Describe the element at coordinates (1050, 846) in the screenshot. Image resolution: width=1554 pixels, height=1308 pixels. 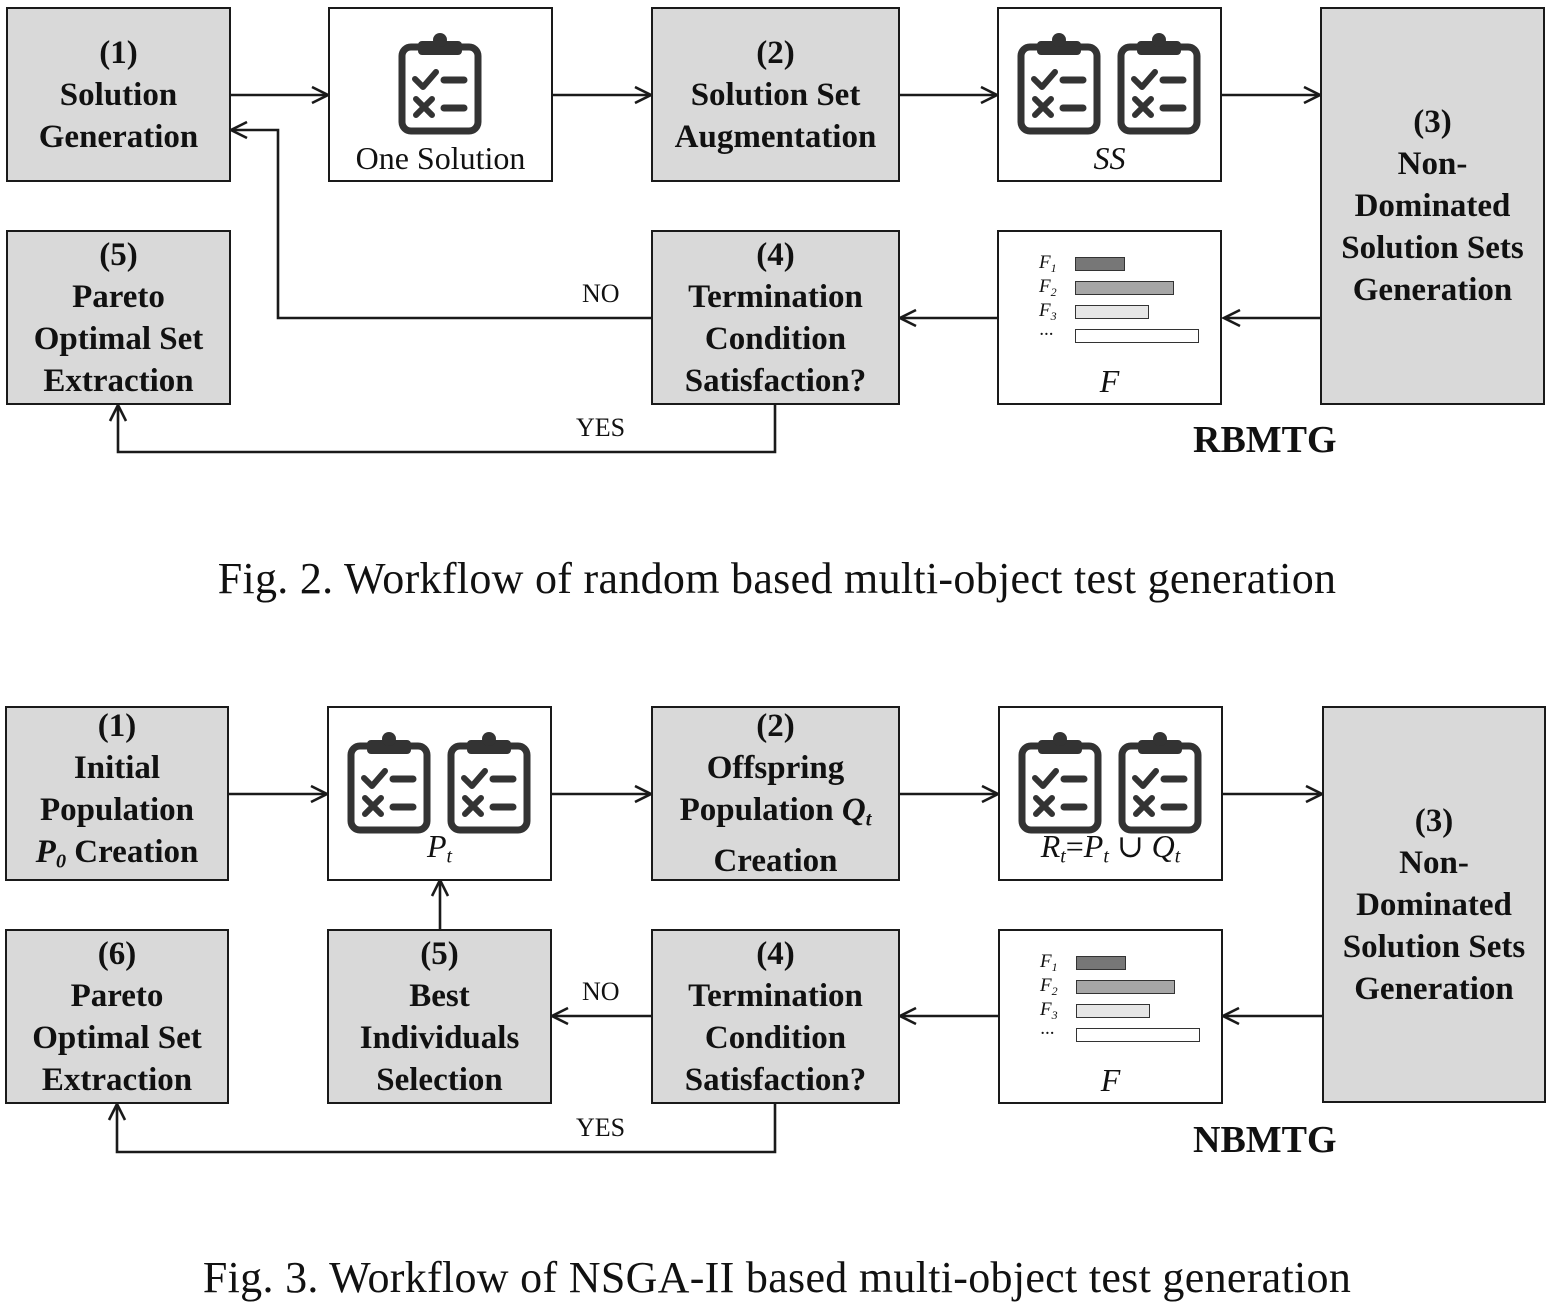
I see `rt-r: R` at that location.